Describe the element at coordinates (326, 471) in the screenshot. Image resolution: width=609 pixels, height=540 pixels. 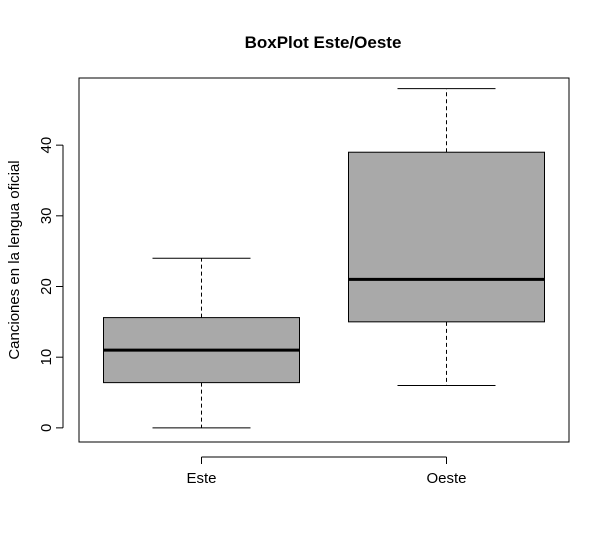
I see `x-axis: Este Oeste` at that location.